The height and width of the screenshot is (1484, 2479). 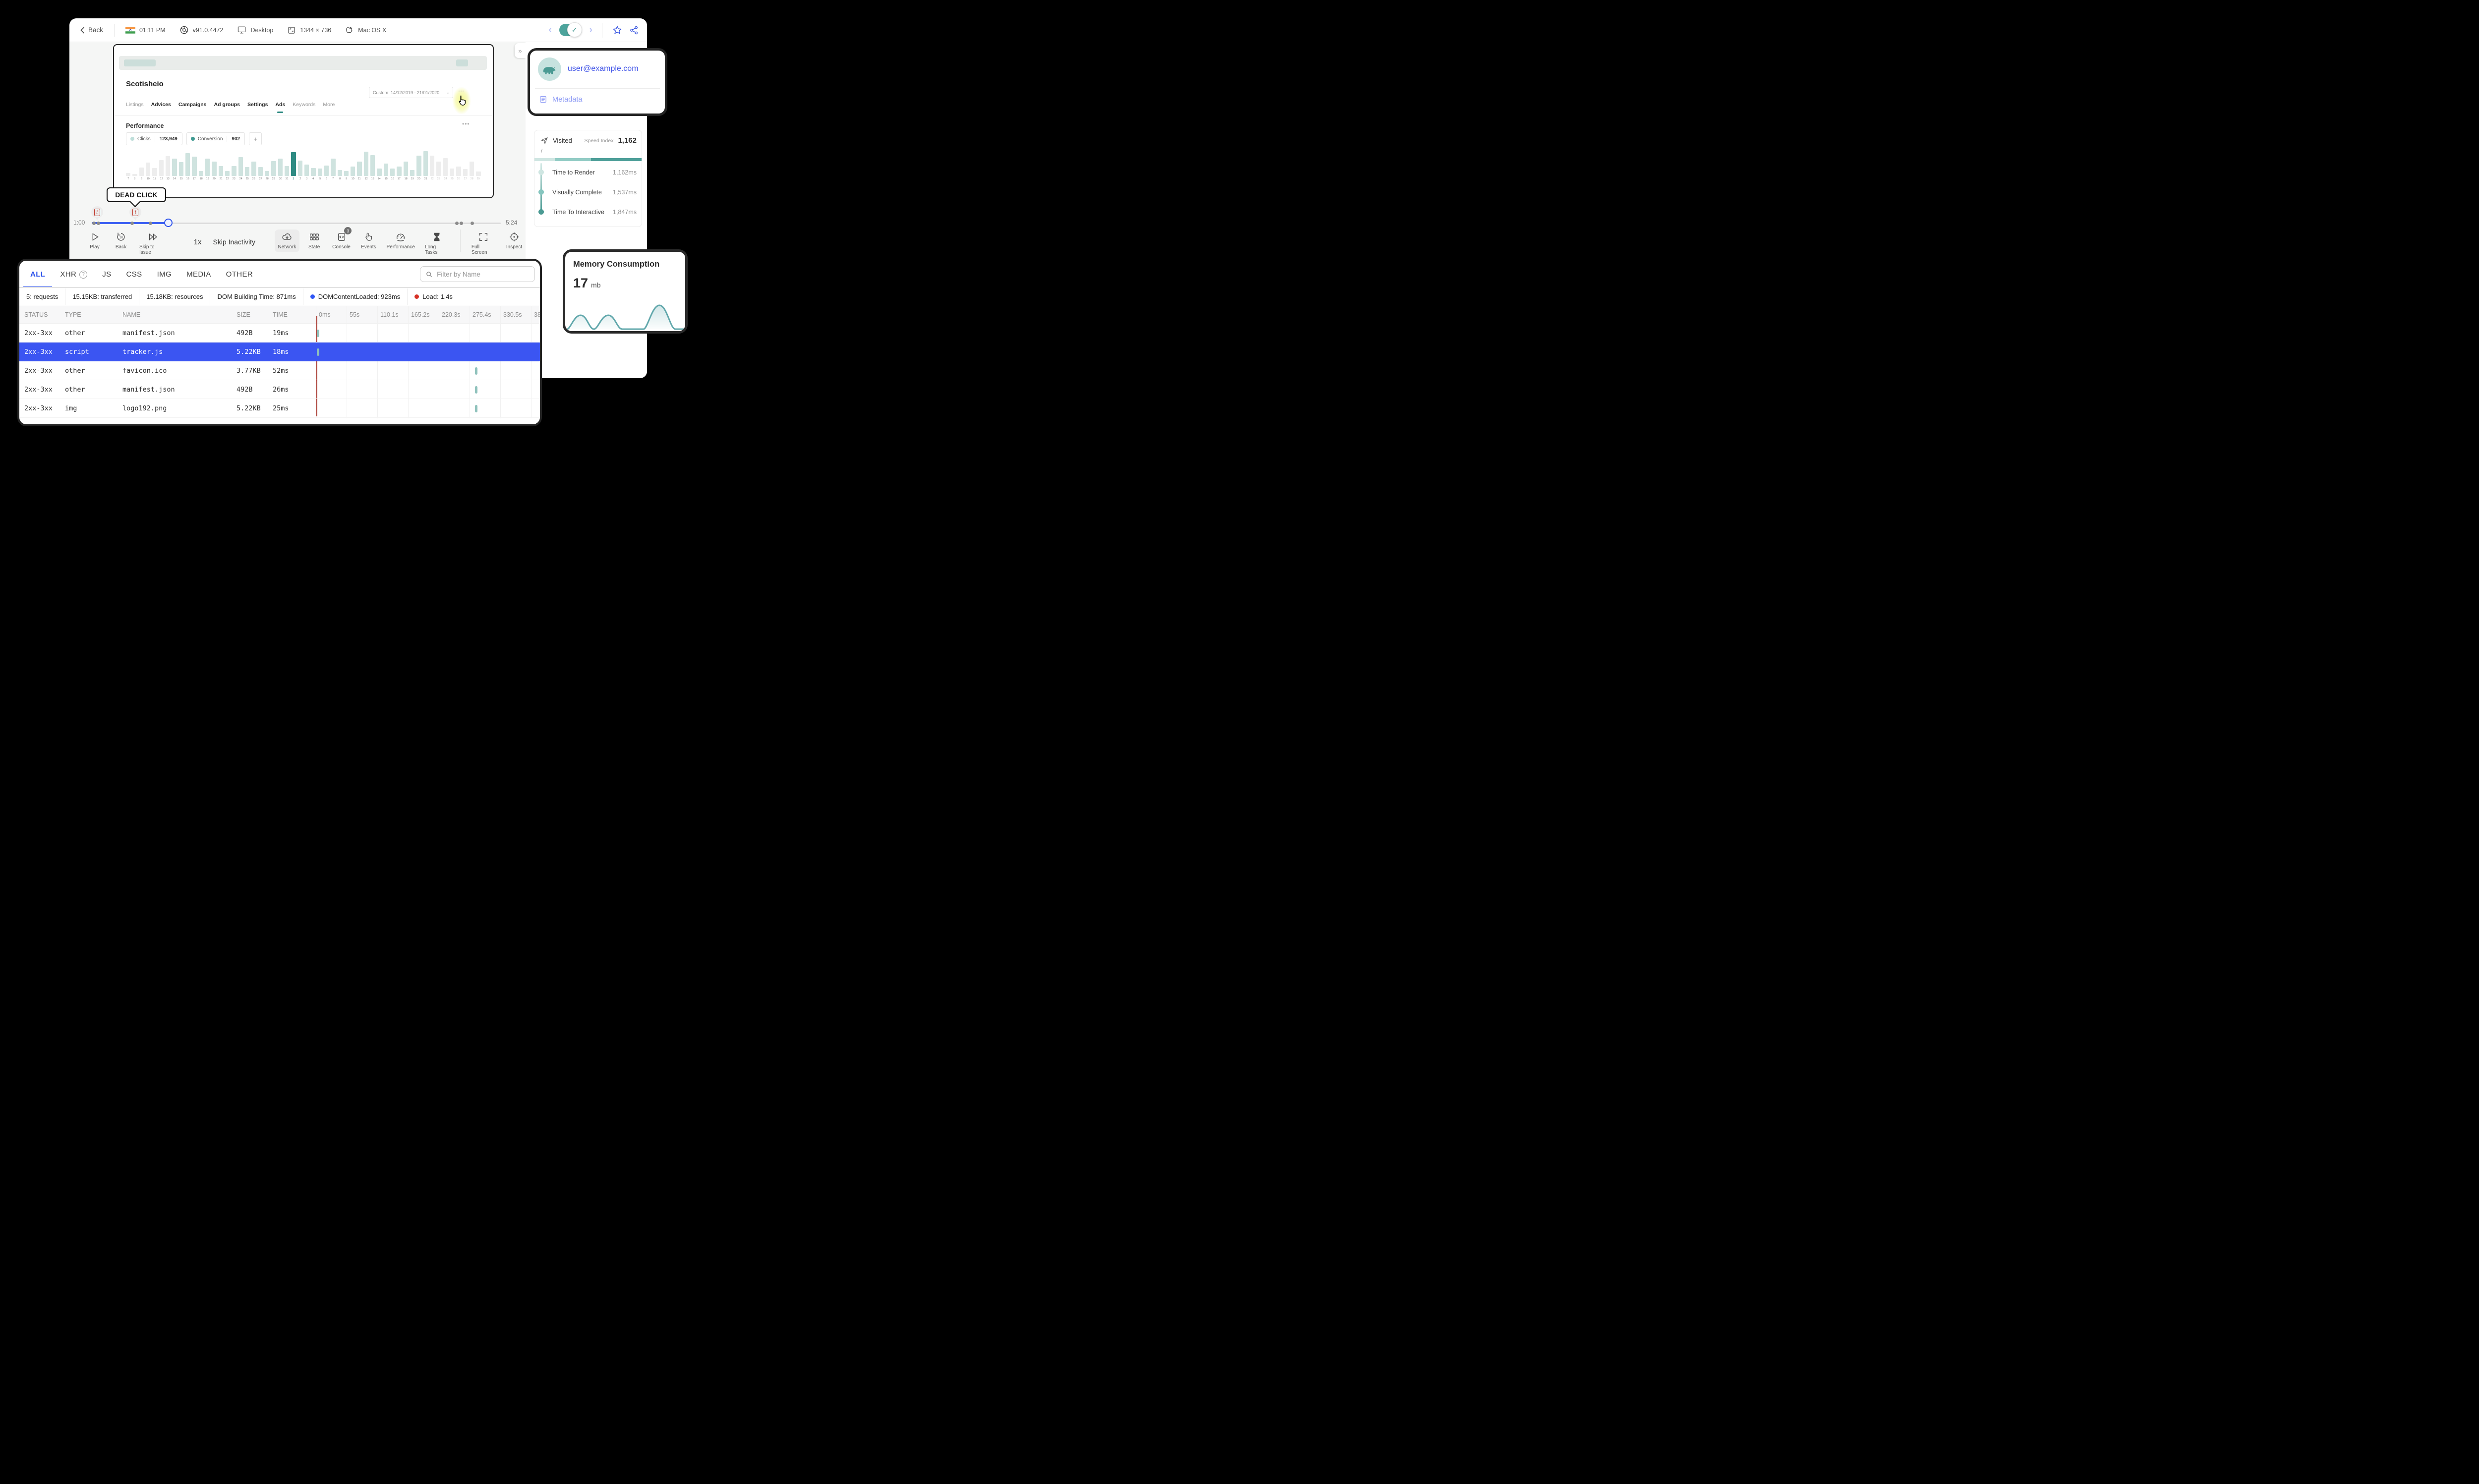 What do you see at coordinates (481, 314) in the screenshot?
I see `waterfall-column-header: 275.4s` at bounding box center [481, 314].